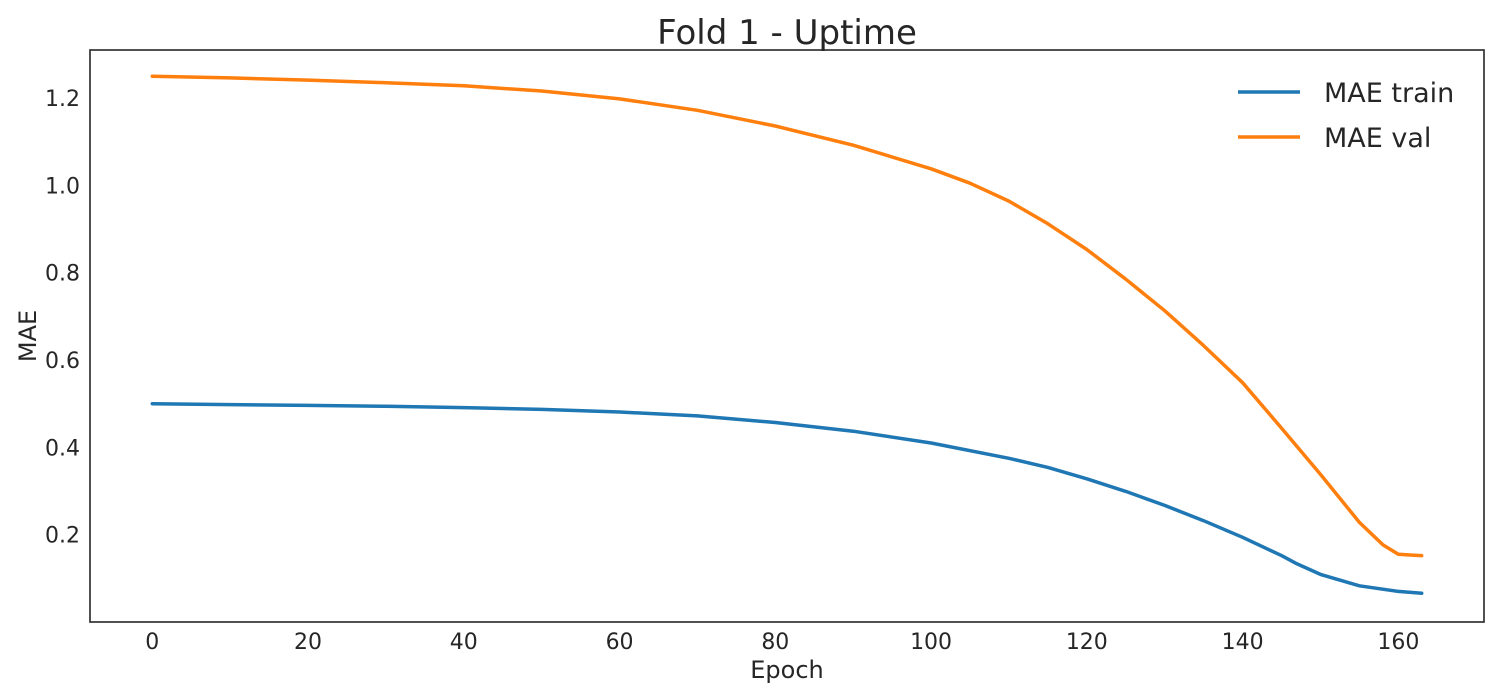 Image resolution: width=1500 pixels, height=700 pixels. Describe the element at coordinates (620, 642) in the screenshot. I see `x-tick-label: 60` at that location.